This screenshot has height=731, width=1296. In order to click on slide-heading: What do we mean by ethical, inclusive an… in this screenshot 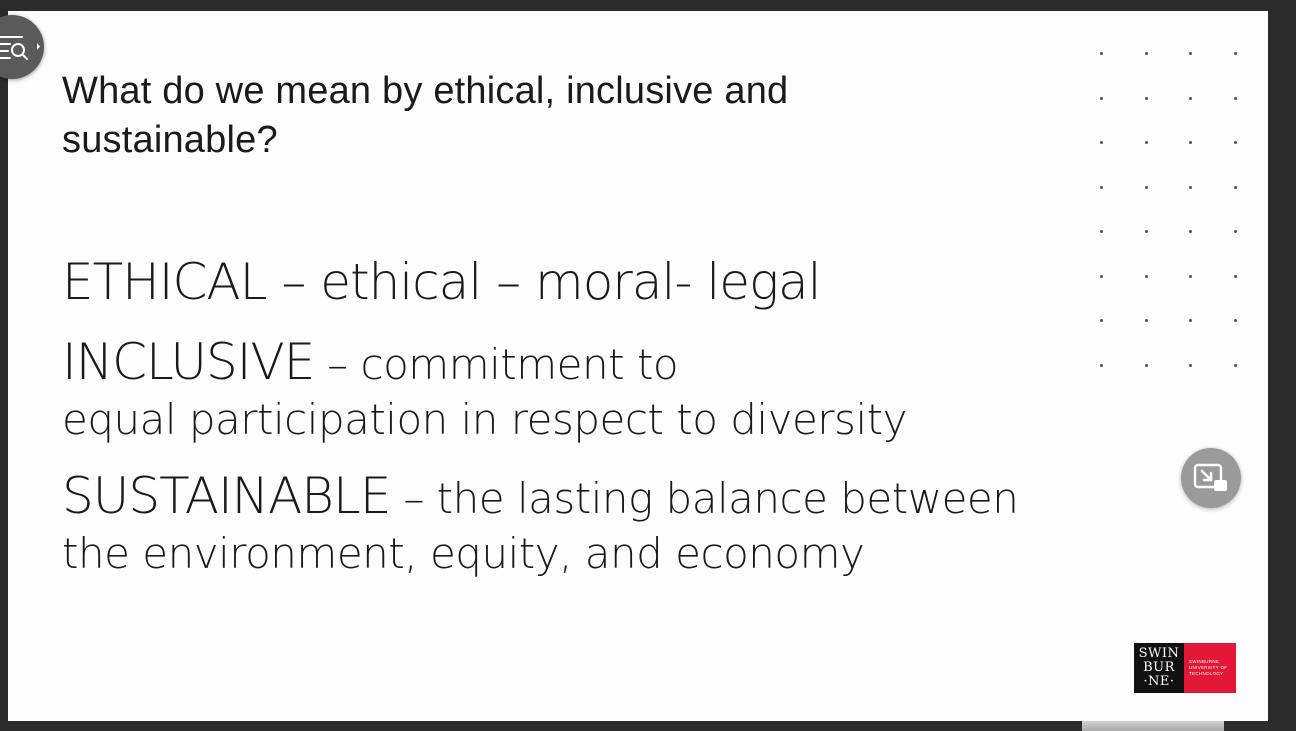, I will do `click(462, 116)`.